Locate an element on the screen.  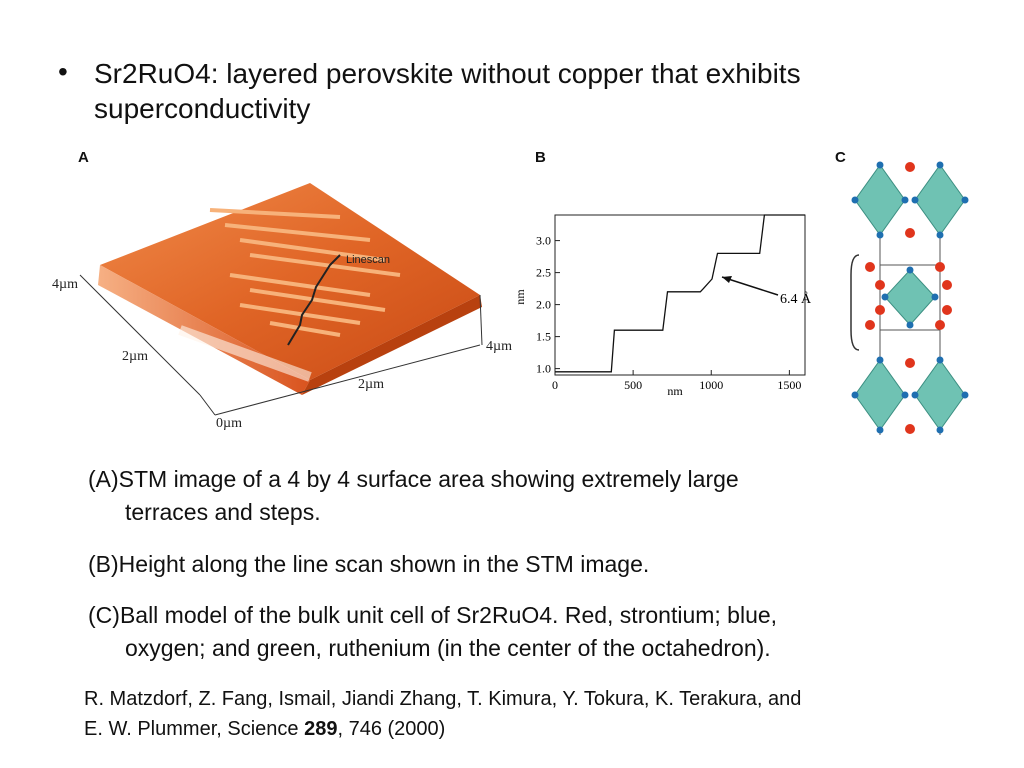
height-profile-line is located at coordinates (680, 293).